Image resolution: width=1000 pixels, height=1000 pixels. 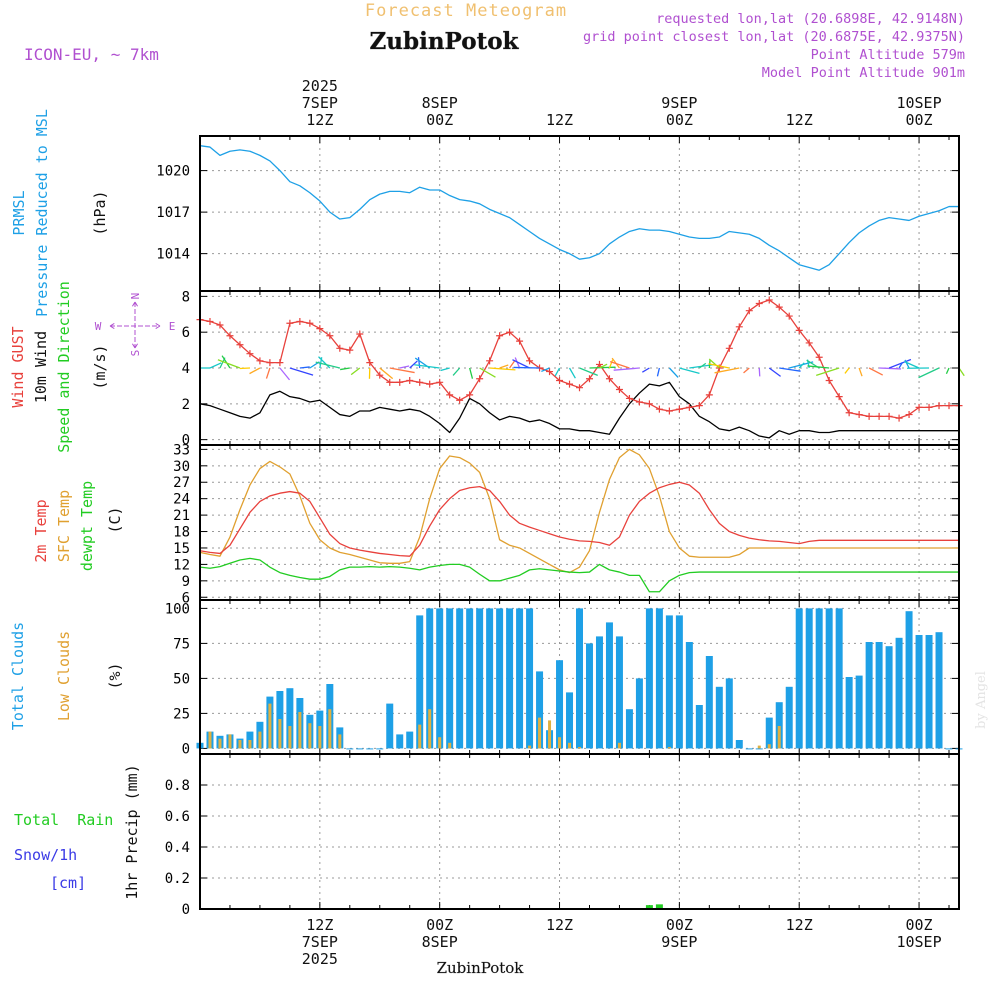 I want to click on y-tick-label: 0.2, so click(x=177, y=879).